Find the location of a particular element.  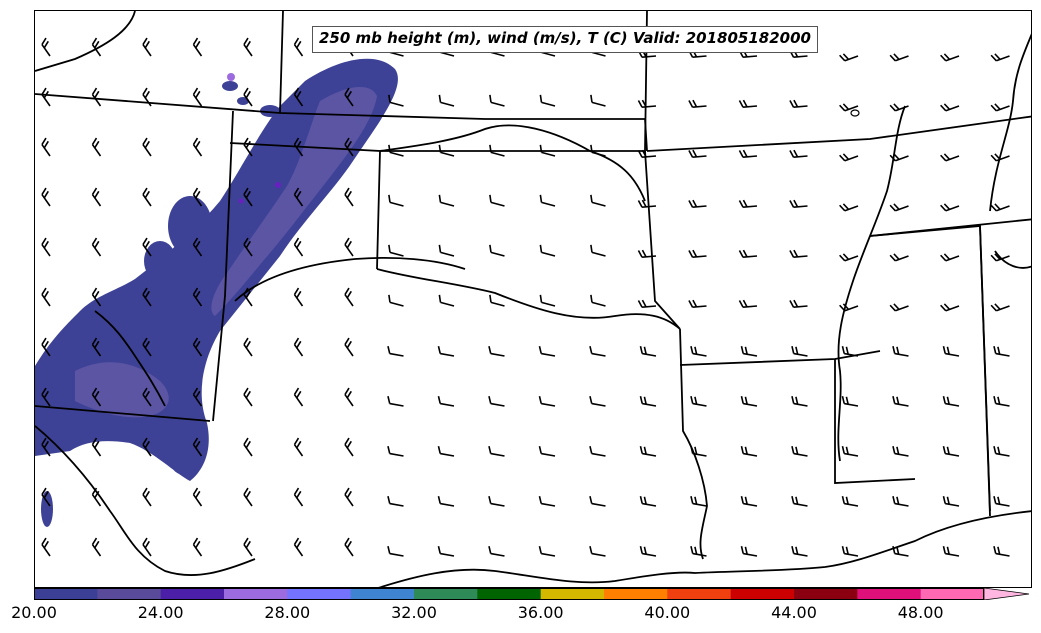

border-tx-nm-west is located at coordinates (350, 279).